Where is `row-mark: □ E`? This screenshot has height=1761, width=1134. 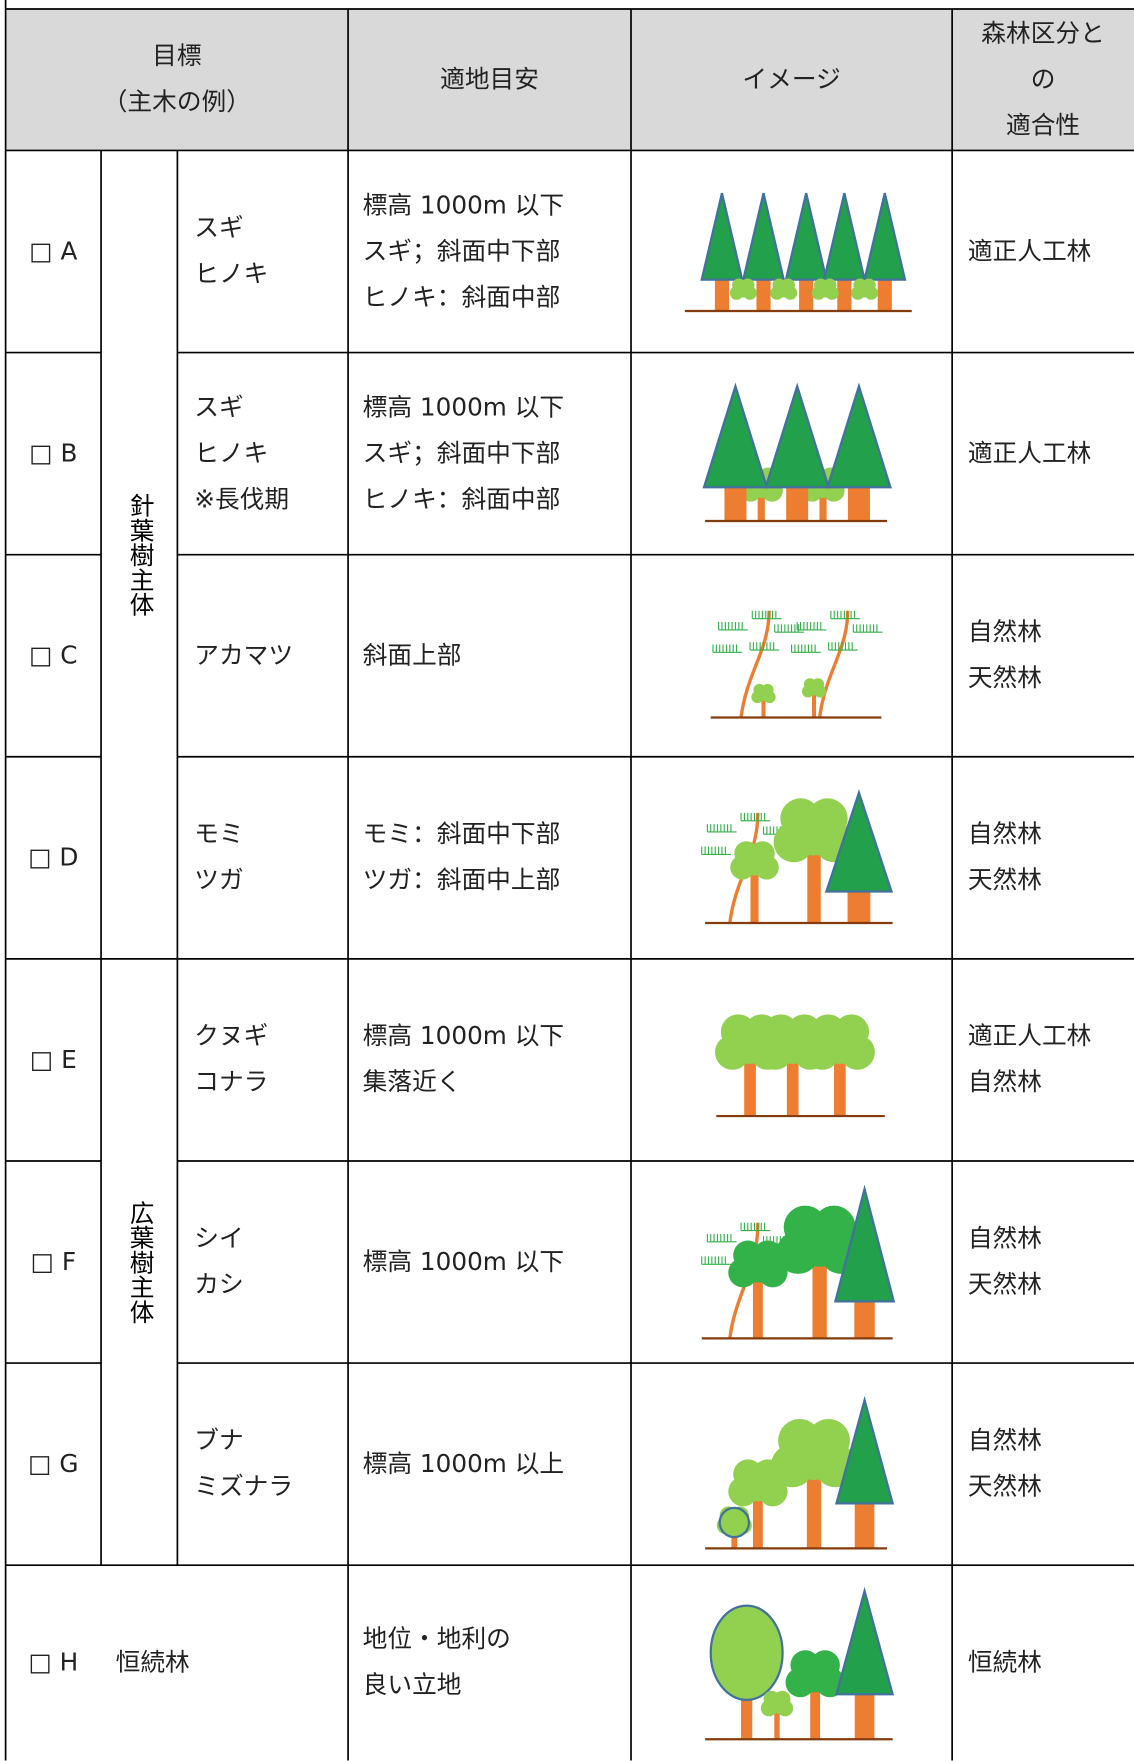 row-mark: □ E is located at coordinates (53, 1060).